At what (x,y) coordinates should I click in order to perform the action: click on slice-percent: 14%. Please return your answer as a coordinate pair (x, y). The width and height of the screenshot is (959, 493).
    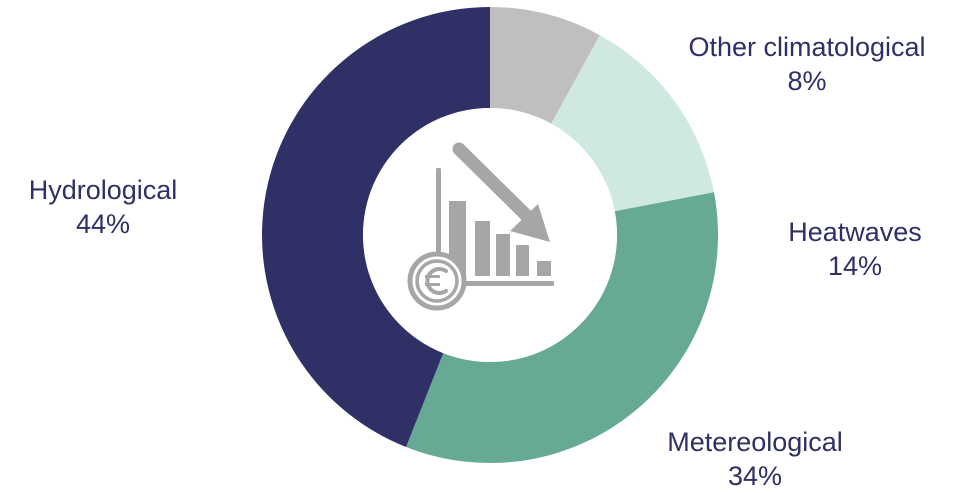
    Looking at the image, I should click on (855, 266).